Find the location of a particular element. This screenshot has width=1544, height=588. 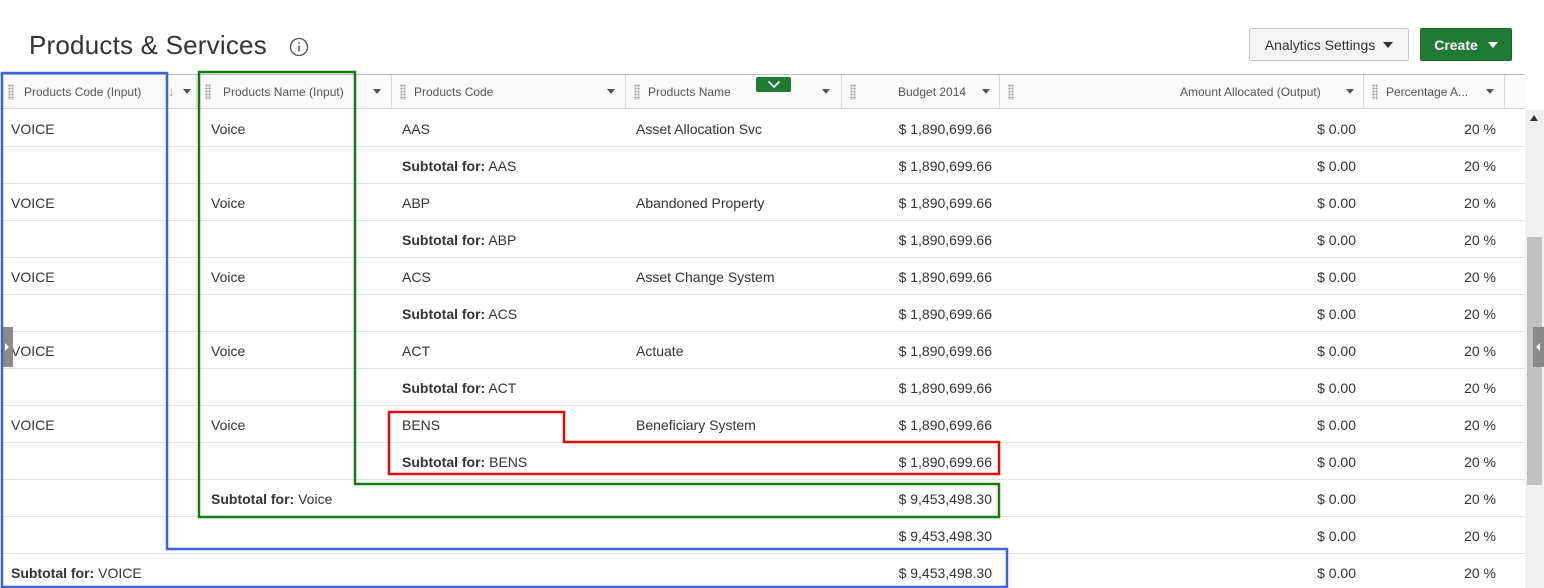

collapse-header-button is located at coordinates (773, 84).